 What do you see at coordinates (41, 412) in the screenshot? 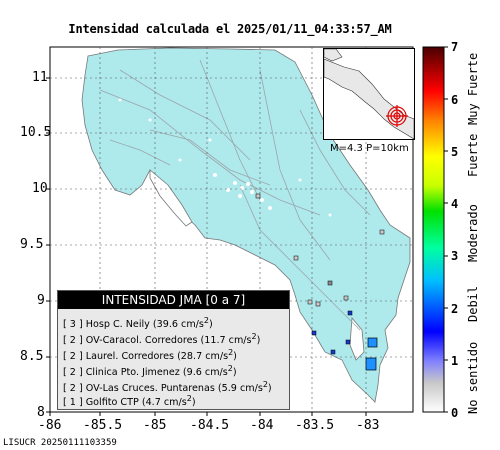
I see `y-tick-label: 8` at bounding box center [41, 412].